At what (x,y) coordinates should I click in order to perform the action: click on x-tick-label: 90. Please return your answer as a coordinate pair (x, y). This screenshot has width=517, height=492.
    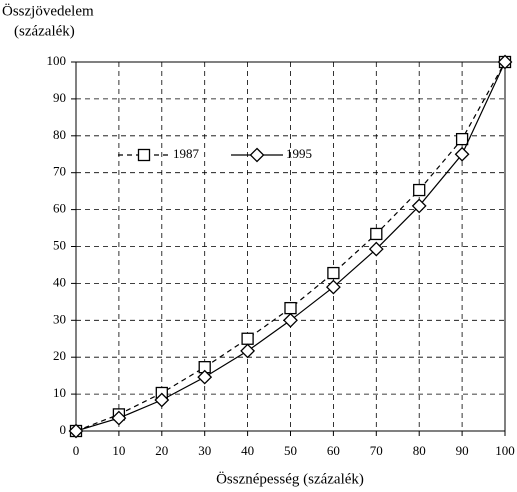
    Looking at the image, I should click on (462, 450).